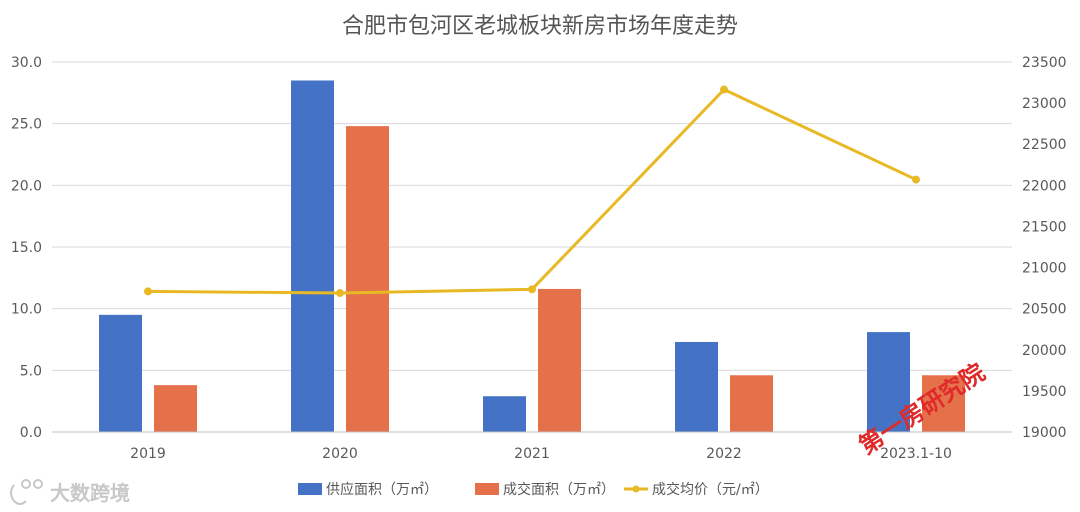 The image size is (1080, 512). Describe the element at coordinates (1044, 392) in the screenshot. I see `y-right-tick-label: 19500` at that location.